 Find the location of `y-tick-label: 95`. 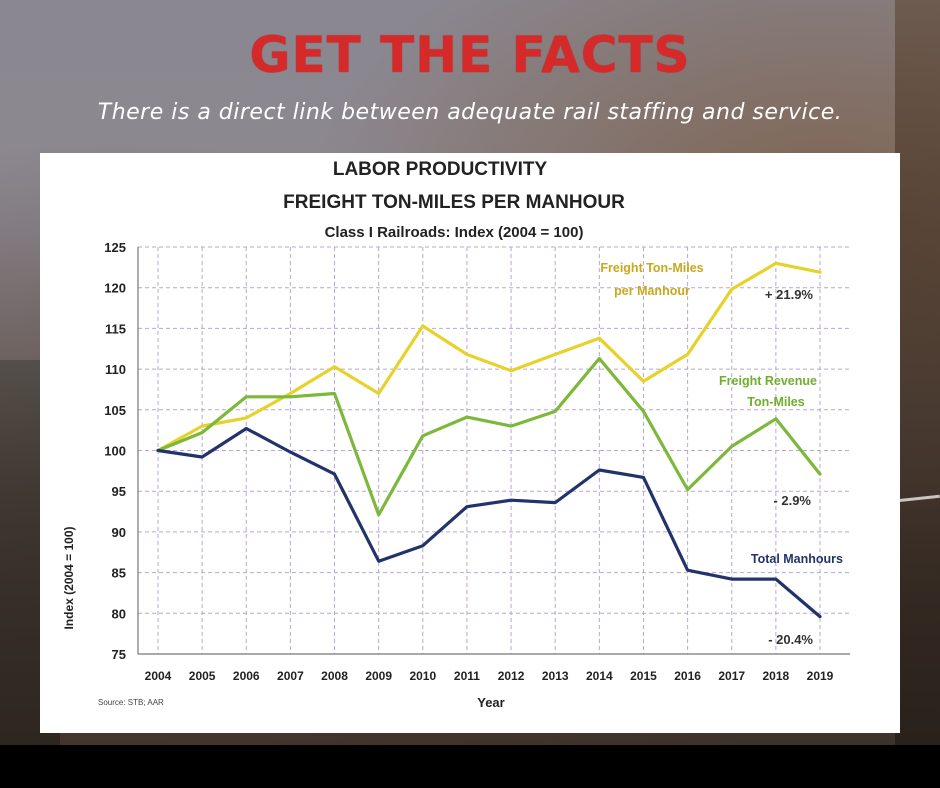

y-tick-label: 95 is located at coordinates (119, 491).